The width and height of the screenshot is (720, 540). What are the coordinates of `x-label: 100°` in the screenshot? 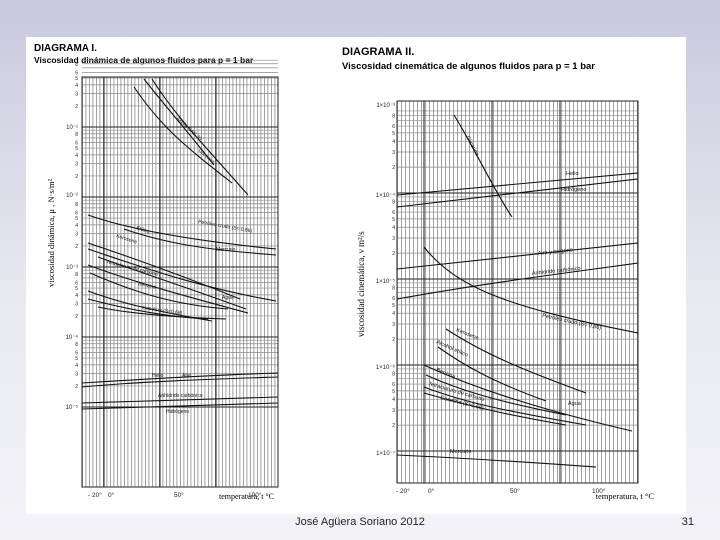 It's located at (255, 495).